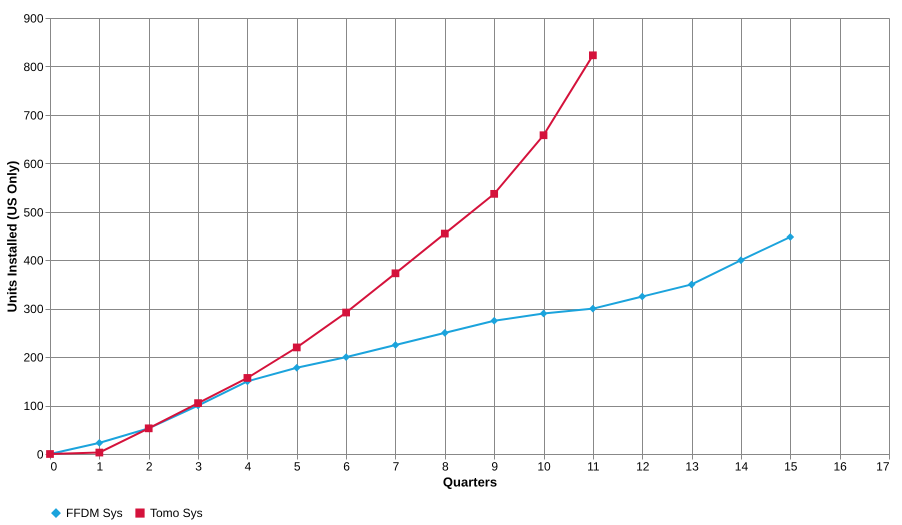 The height and width of the screenshot is (525, 902). What do you see at coordinates (791, 467) in the screenshot?
I see `x-tick-label: 15` at bounding box center [791, 467].